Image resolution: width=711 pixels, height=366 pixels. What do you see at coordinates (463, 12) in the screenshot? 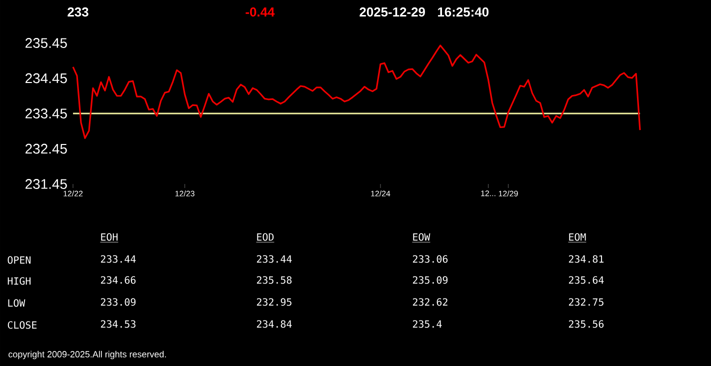
I see `text: 16:25:40` at bounding box center [463, 12].